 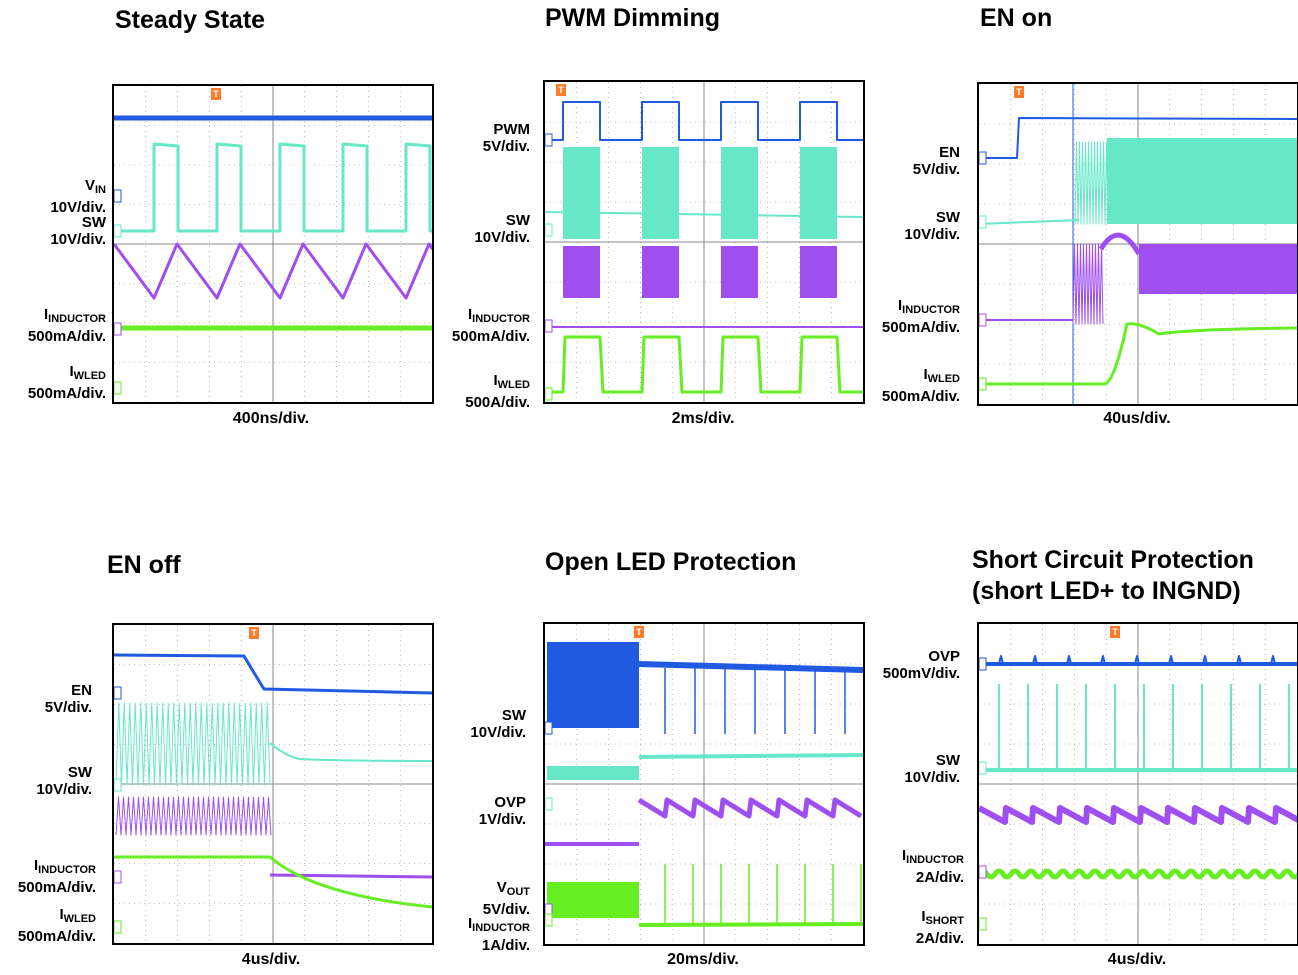 I want to click on panel-title: EN off, so click(x=144, y=565).